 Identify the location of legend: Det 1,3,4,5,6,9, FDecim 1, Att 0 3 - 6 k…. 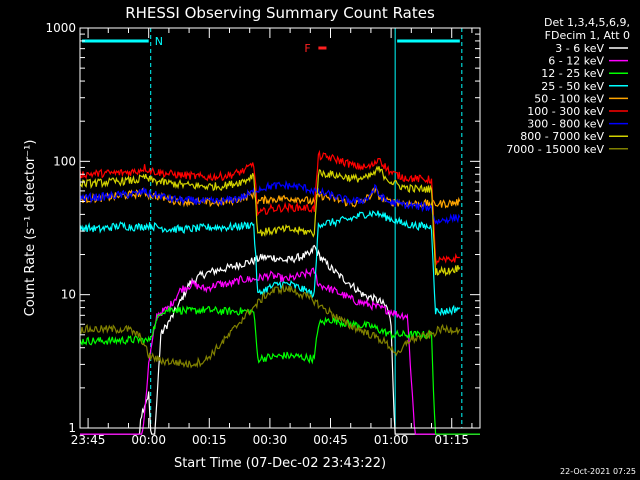
(568, 86).